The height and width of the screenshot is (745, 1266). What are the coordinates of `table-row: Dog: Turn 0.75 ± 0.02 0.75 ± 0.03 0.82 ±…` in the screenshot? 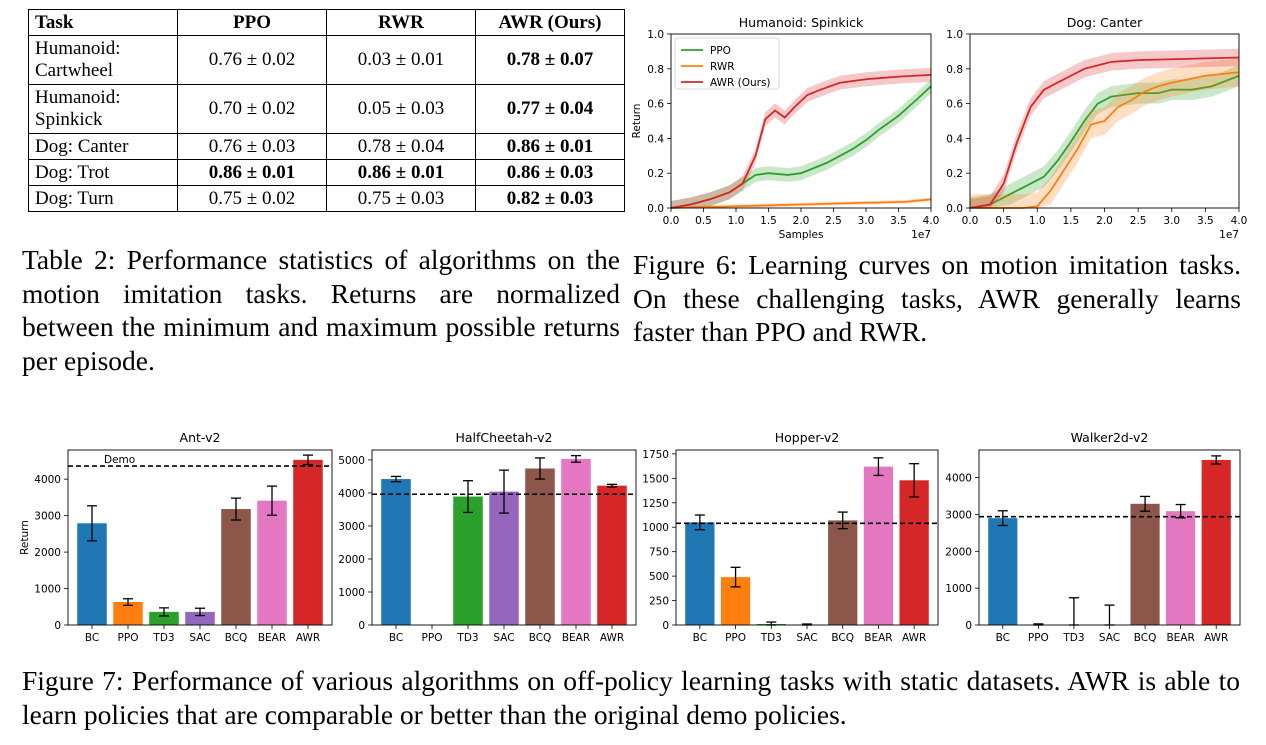 It's located at (326, 198).